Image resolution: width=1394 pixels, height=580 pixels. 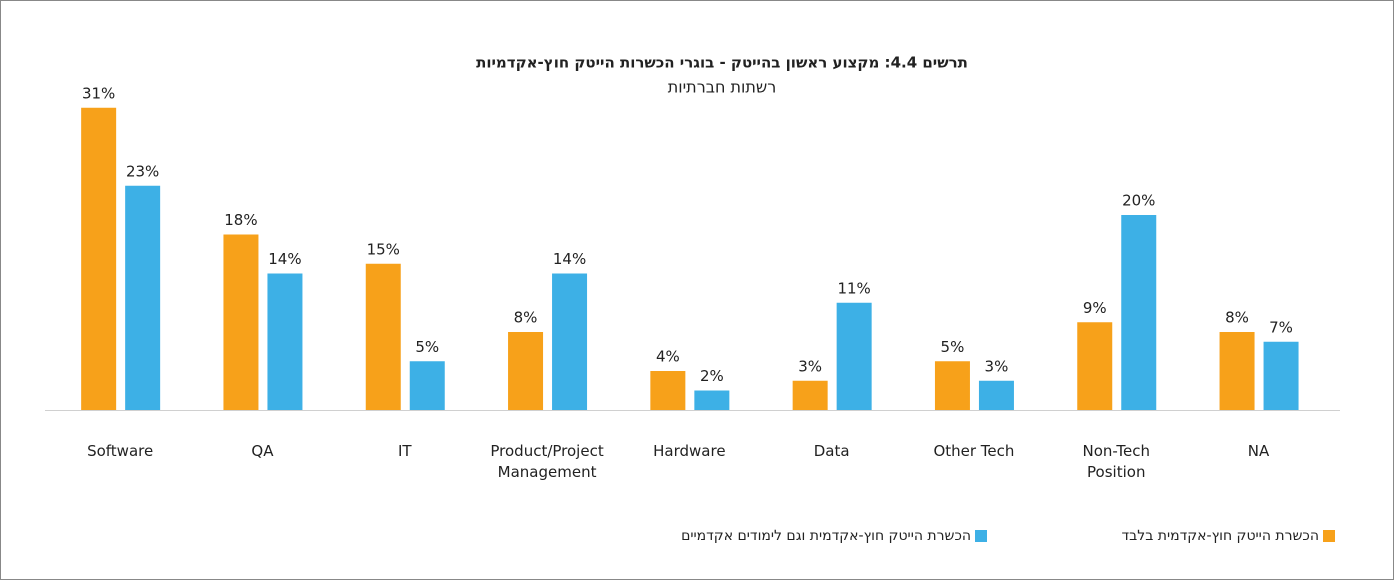 I want to click on data-label: 7%, so click(x=1281, y=327).